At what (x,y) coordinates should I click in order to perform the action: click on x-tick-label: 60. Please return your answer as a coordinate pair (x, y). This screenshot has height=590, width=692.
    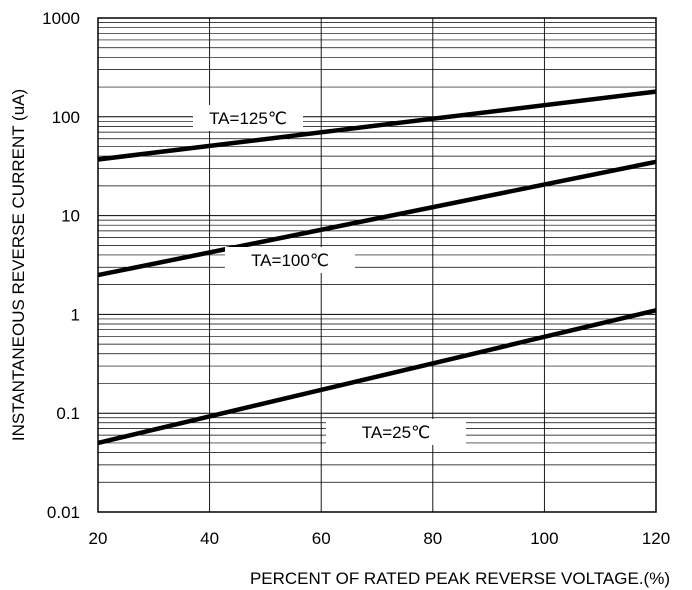
    Looking at the image, I should click on (321, 538).